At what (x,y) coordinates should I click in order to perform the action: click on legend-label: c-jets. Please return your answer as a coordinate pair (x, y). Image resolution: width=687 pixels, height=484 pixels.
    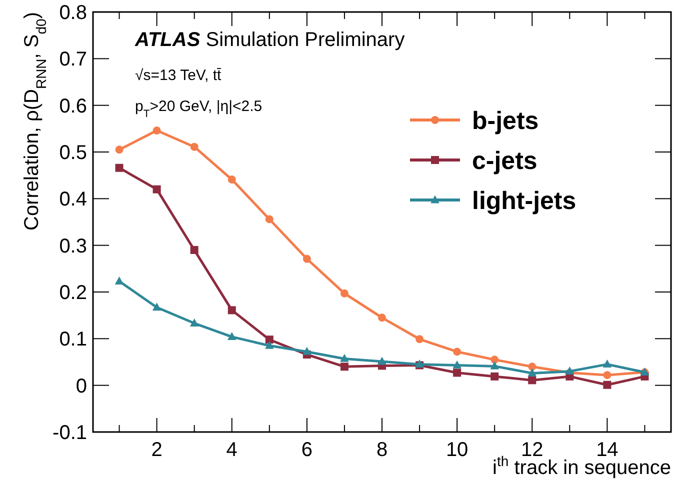
    Looking at the image, I should click on (505, 161).